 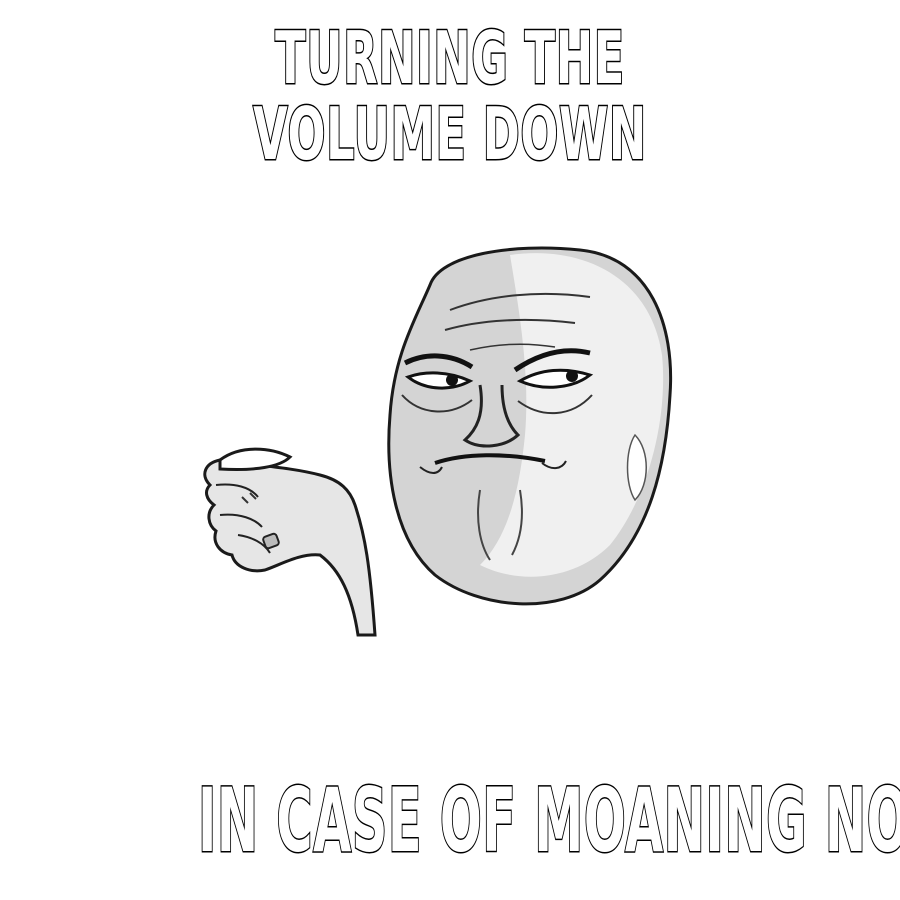 I want to click on pinching-hand, so click(x=290, y=542).